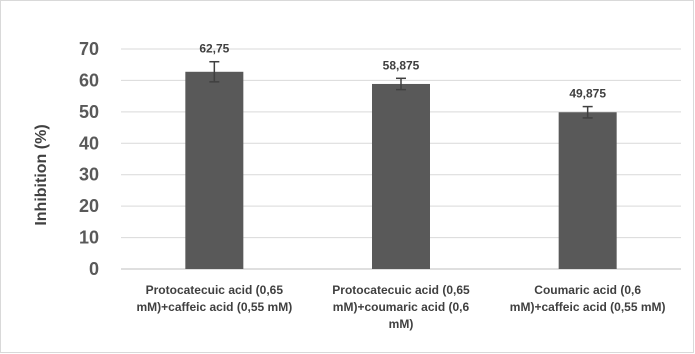  What do you see at coordinates (89, 238) in the screenshot?
I see `y-tick-label: 10` at bounding box center [89, 238].